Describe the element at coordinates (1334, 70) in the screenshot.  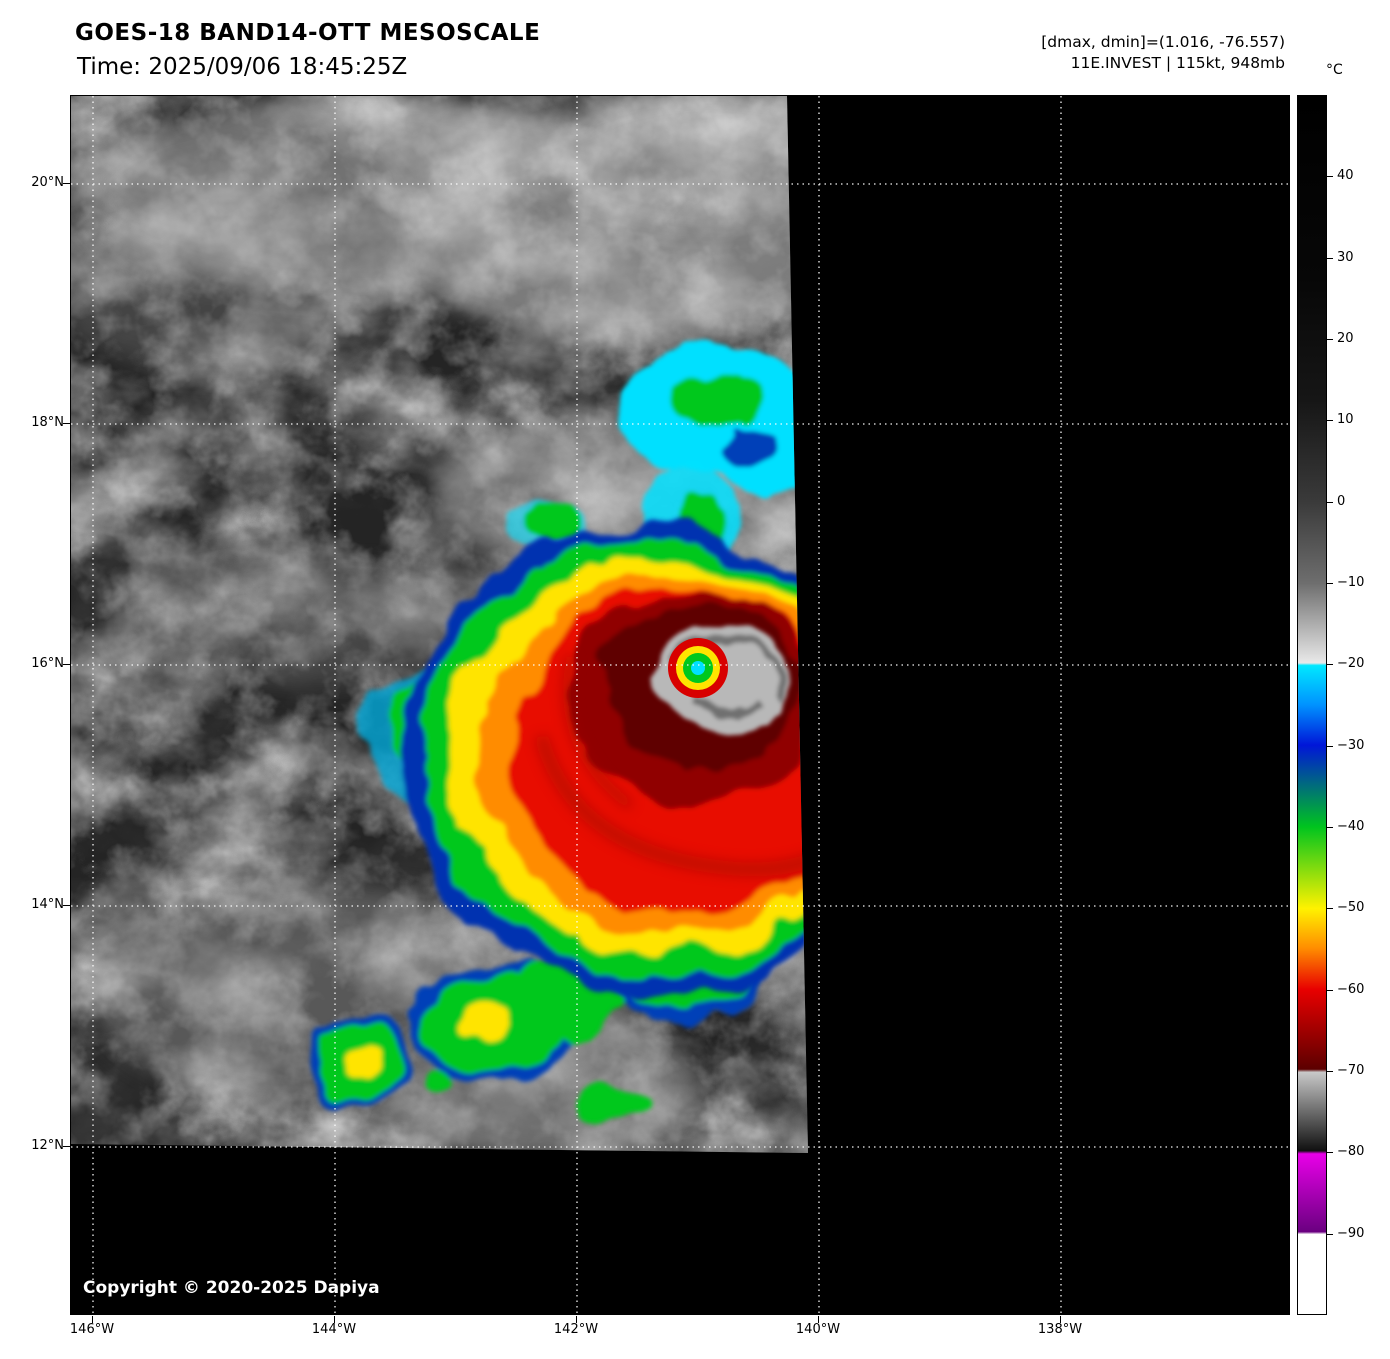
I see `colorbar-unit-label: °C` at that location.